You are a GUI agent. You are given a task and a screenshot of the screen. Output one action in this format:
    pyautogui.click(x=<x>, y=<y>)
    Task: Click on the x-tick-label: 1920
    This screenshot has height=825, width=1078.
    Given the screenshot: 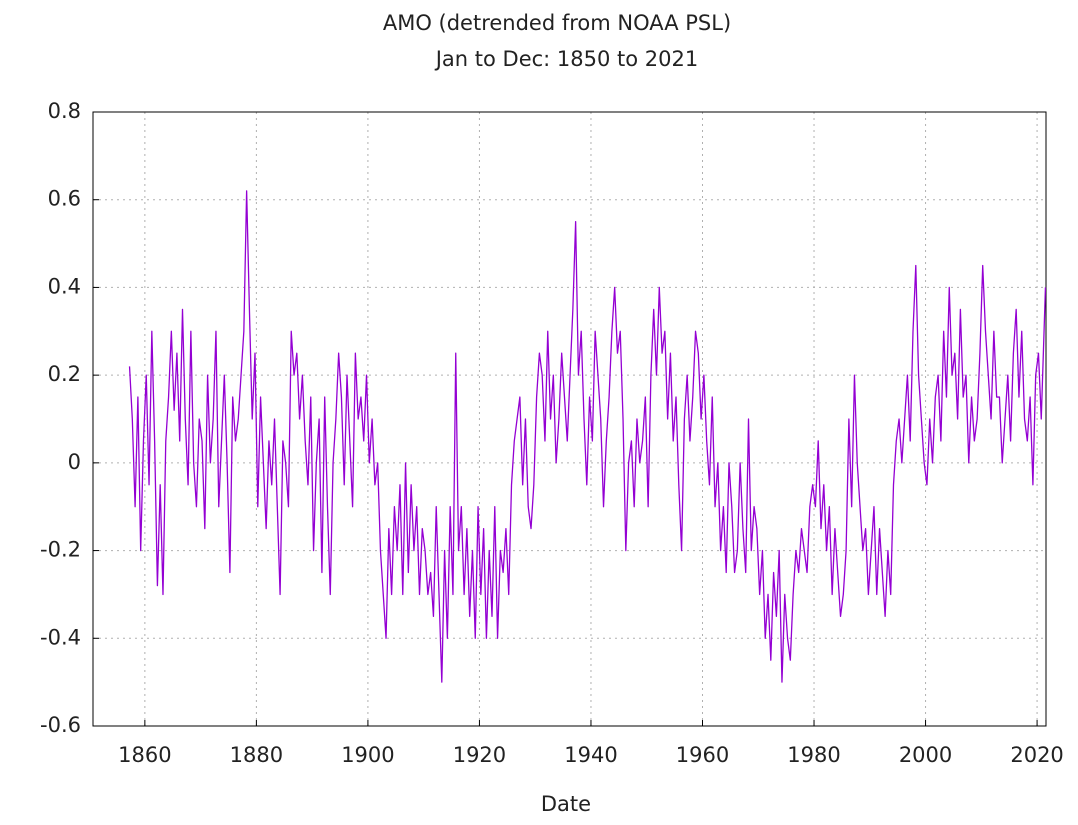 What is the action you would take?
    pyautogui.click(x=479, y=755)
    